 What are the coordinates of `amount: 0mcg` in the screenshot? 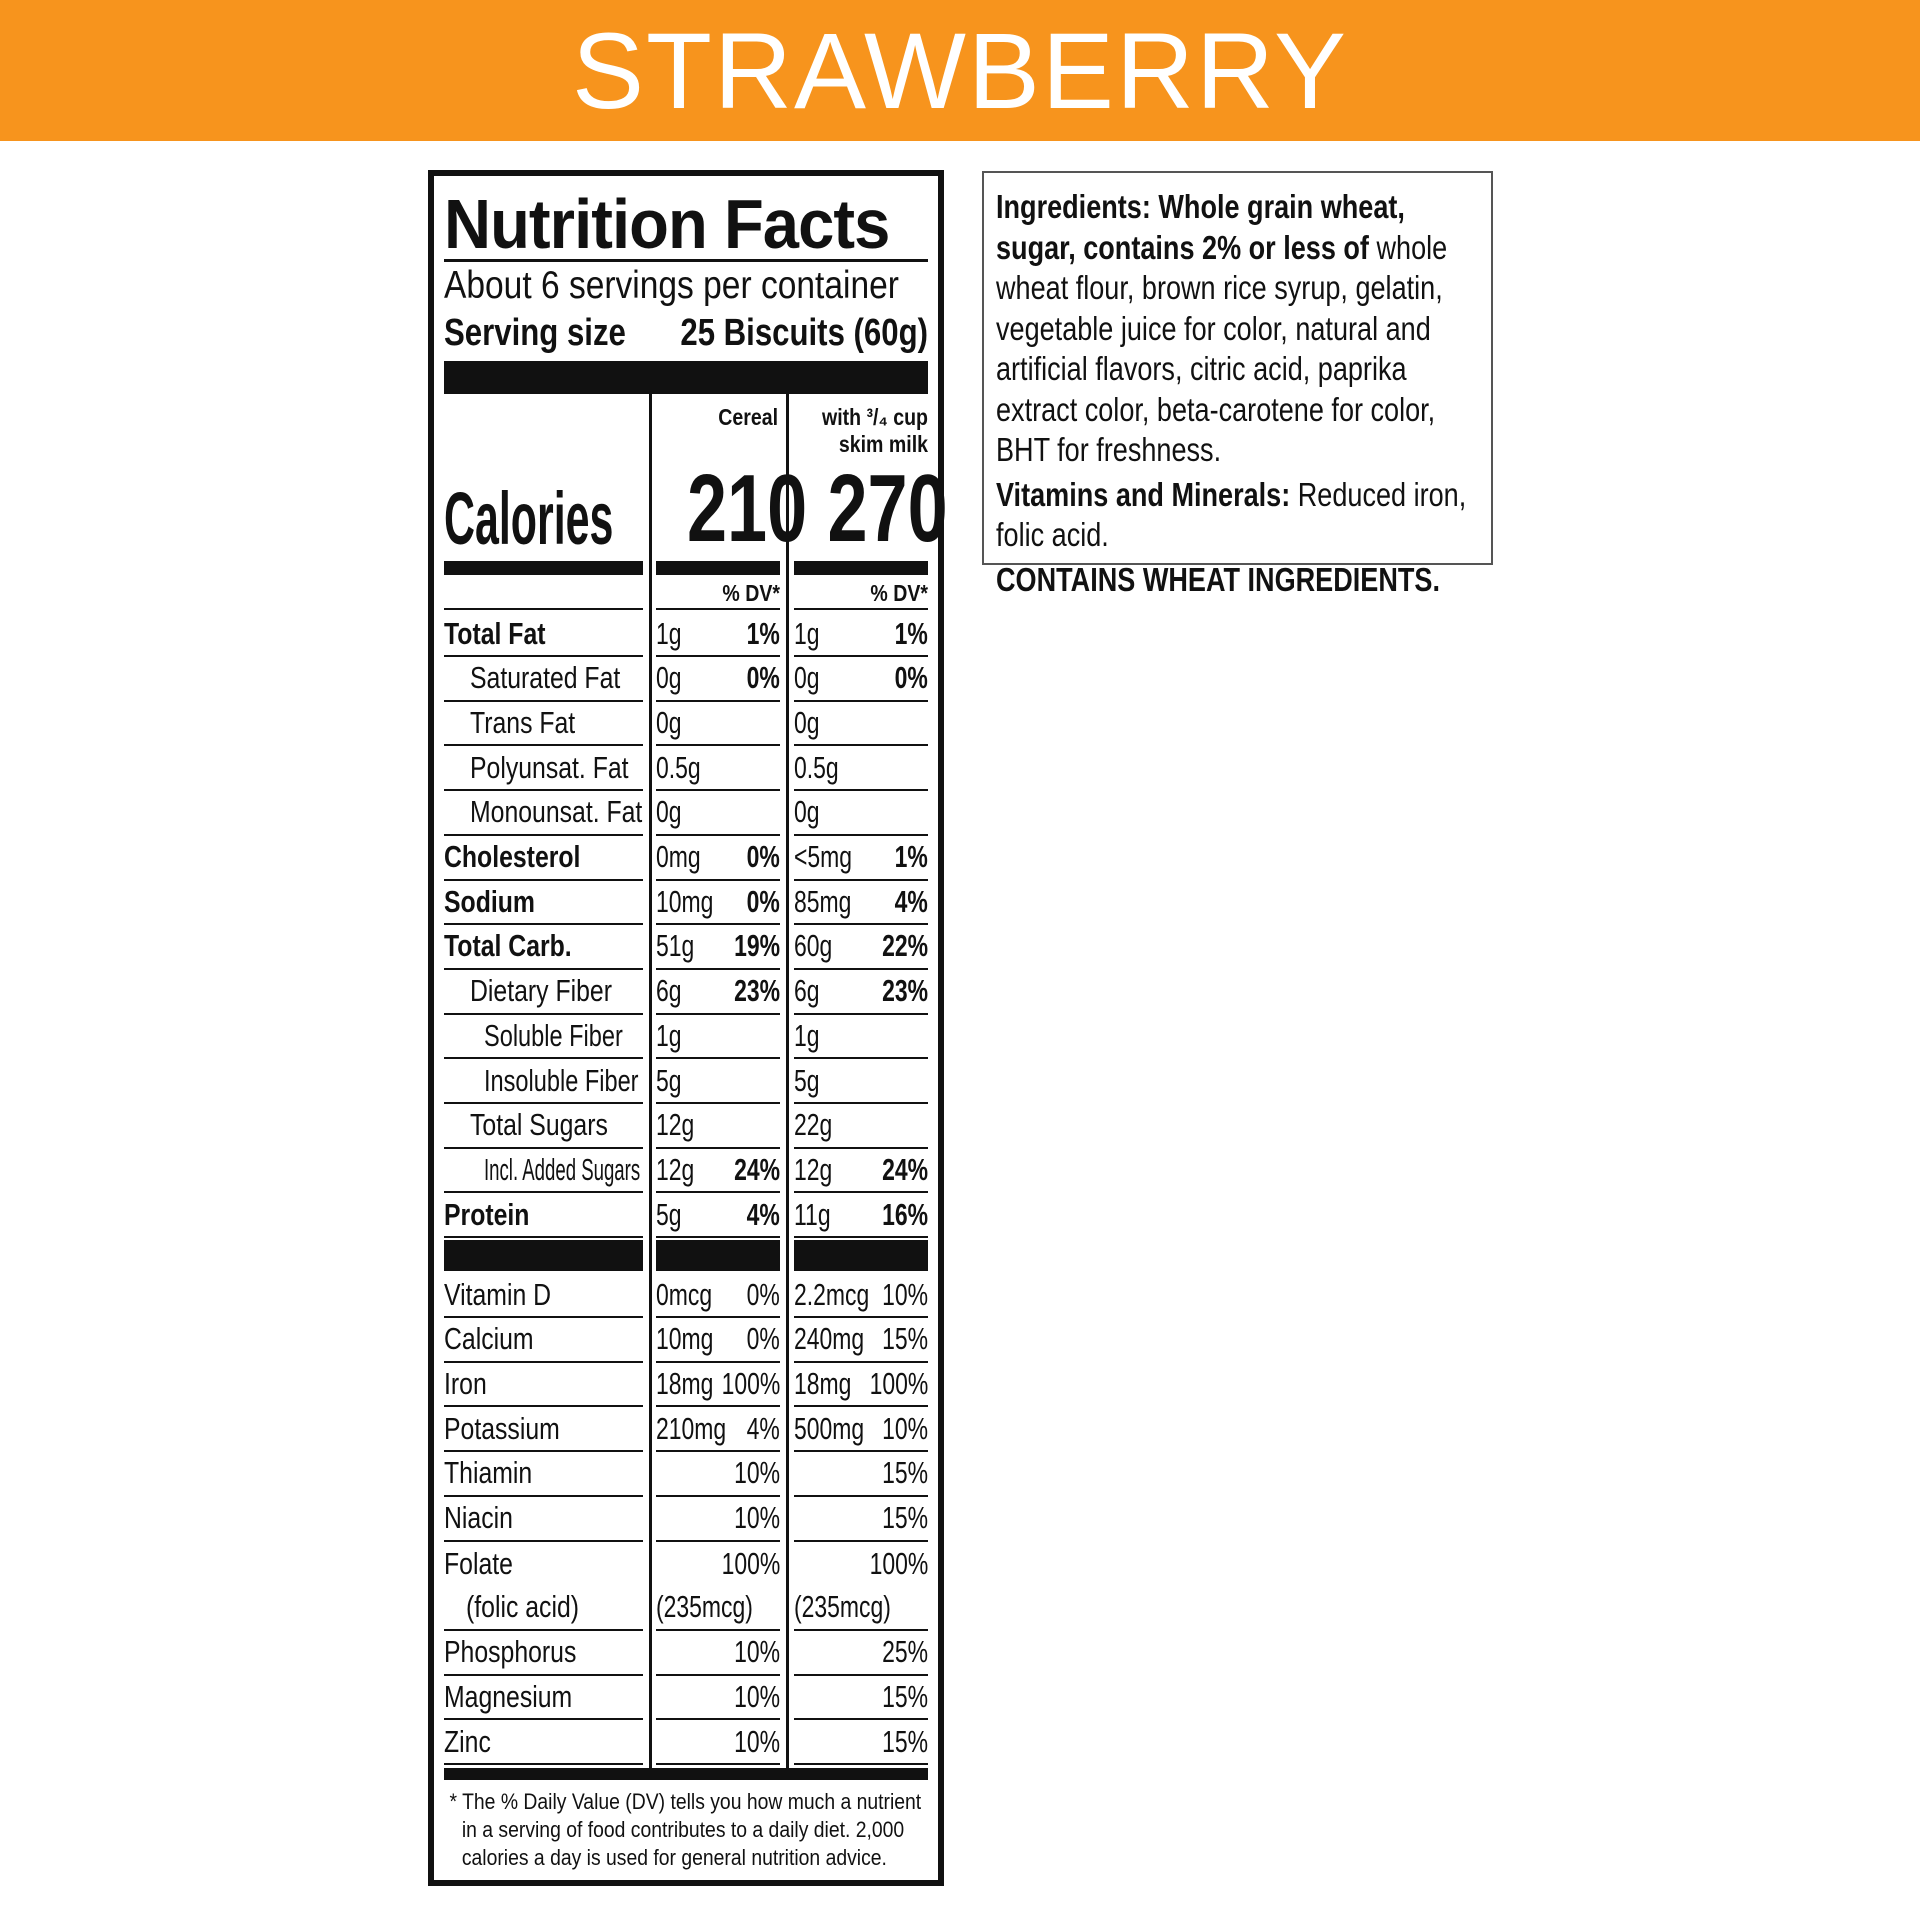 It's located at (684, 1294).